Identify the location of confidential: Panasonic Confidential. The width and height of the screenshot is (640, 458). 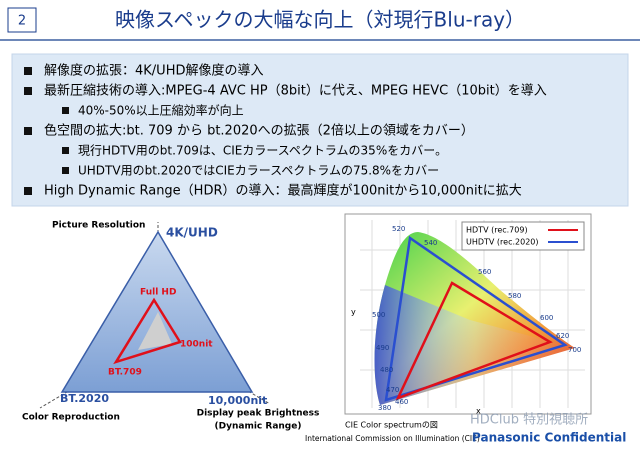
(549, 438).